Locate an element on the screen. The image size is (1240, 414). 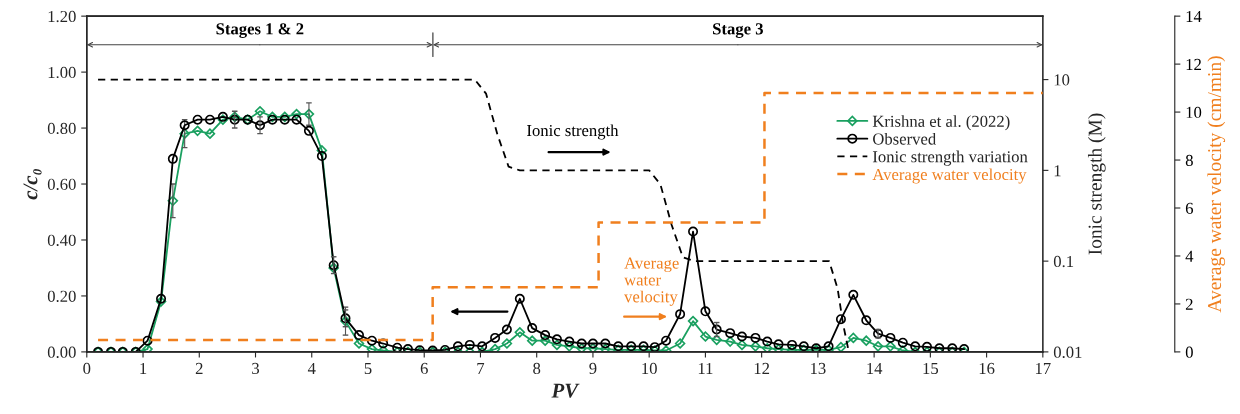
y2-tick-label: 0.1 is located at coordinates (1063, 261).